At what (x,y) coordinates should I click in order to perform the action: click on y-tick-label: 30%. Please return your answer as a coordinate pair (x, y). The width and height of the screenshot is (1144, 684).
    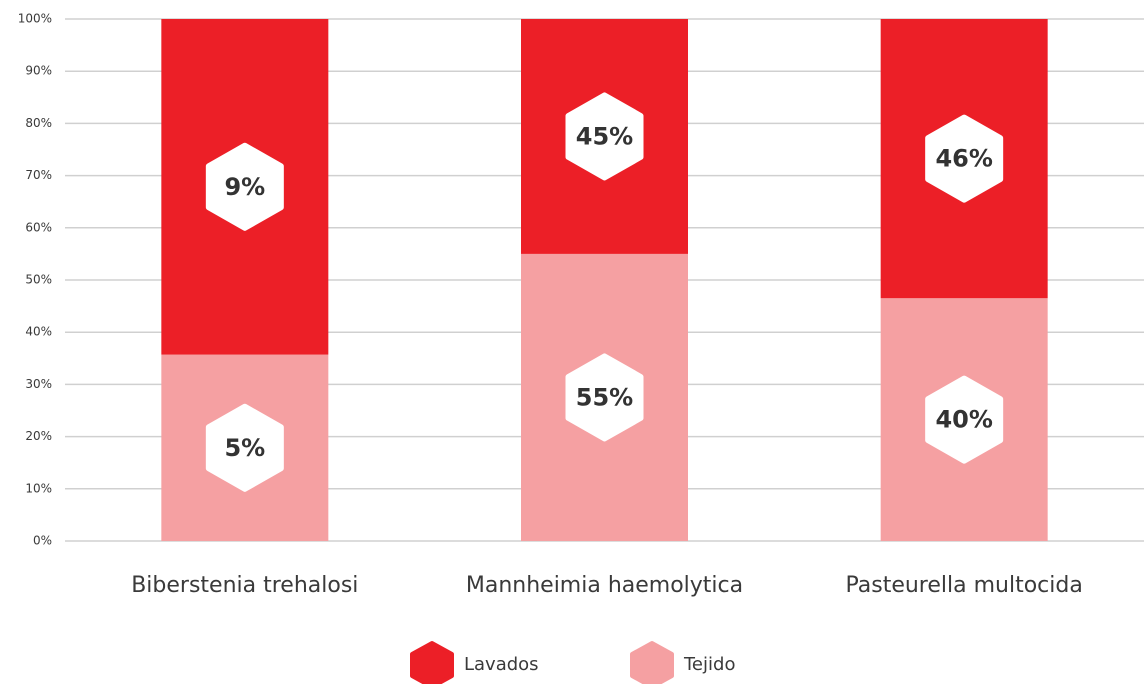
    Looking at the image, I should click on (38, 384).